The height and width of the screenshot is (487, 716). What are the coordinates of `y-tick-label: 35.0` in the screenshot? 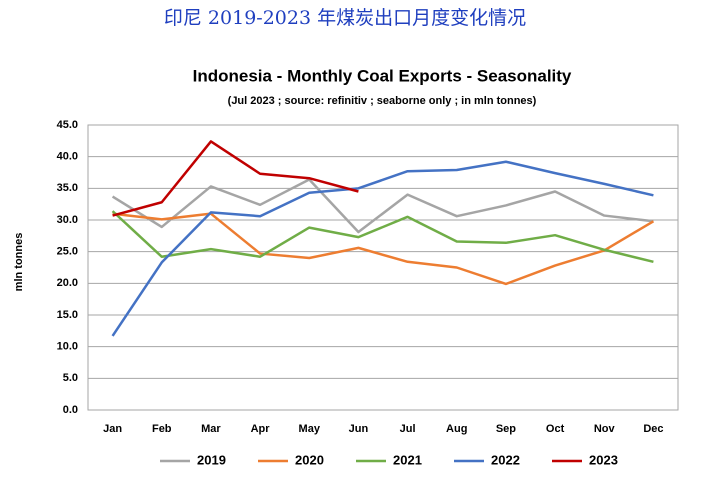 It's located at (67, 188).